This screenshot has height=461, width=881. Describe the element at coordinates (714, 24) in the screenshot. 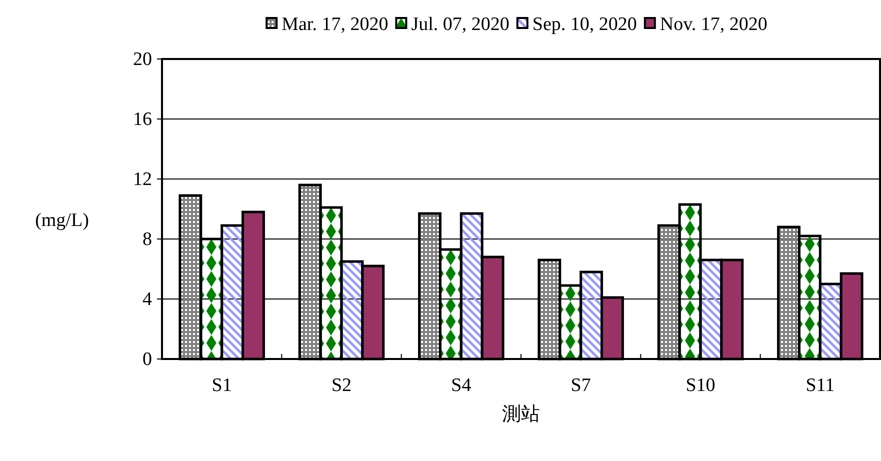

I see `legend-label: Nov. 17, 2020` at that location.